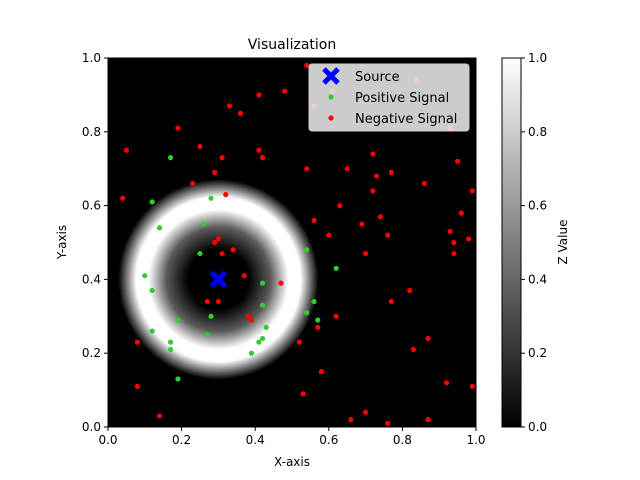  Describe the element at coordinates (537, 206) in the screenshot. I see `colorbar-tick-label-3: 0.6` at that location.